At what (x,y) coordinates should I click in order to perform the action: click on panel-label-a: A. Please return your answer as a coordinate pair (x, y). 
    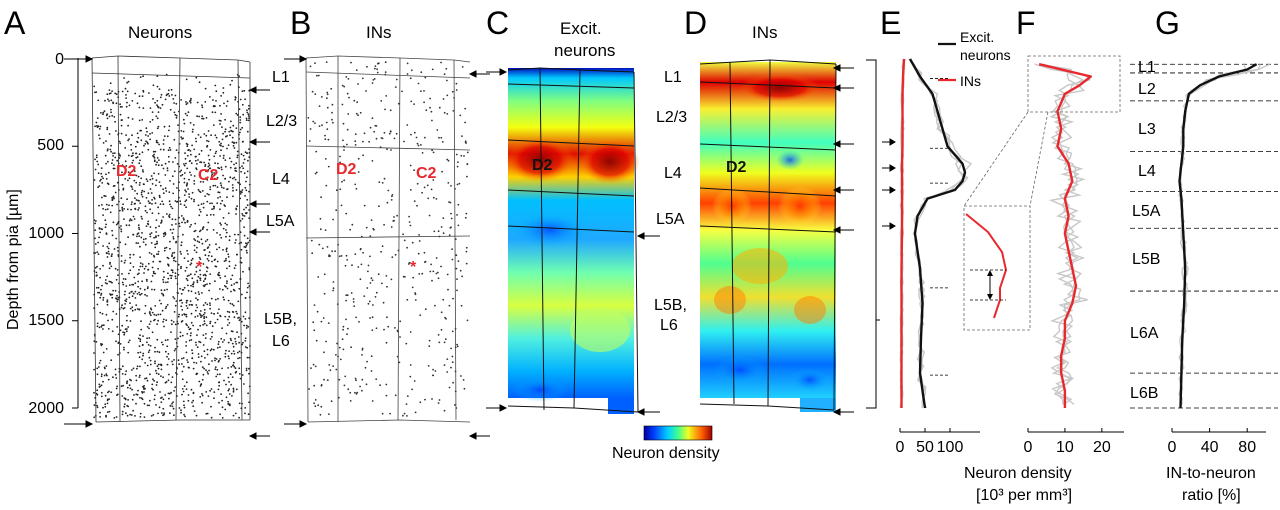
    Looking at the image, I should click on (15, 23).